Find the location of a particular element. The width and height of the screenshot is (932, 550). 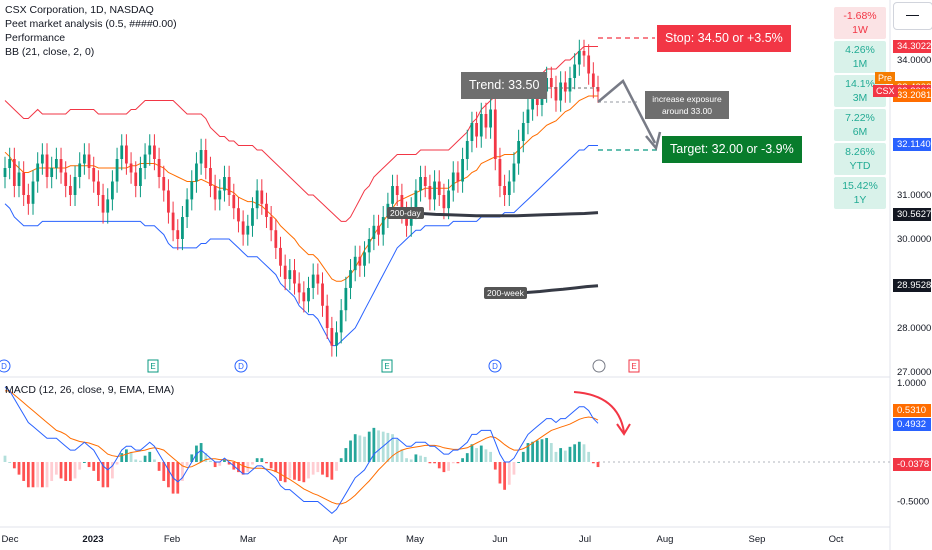

time-tick-label: Aug is located at coordinates (665, 539).